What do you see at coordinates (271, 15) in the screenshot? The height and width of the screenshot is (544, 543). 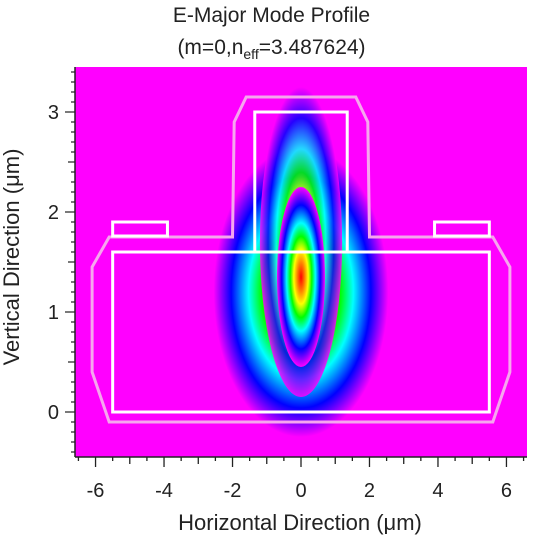 I see `chart-title: E-Major Mode Profile` at bounding box center [271, 15].